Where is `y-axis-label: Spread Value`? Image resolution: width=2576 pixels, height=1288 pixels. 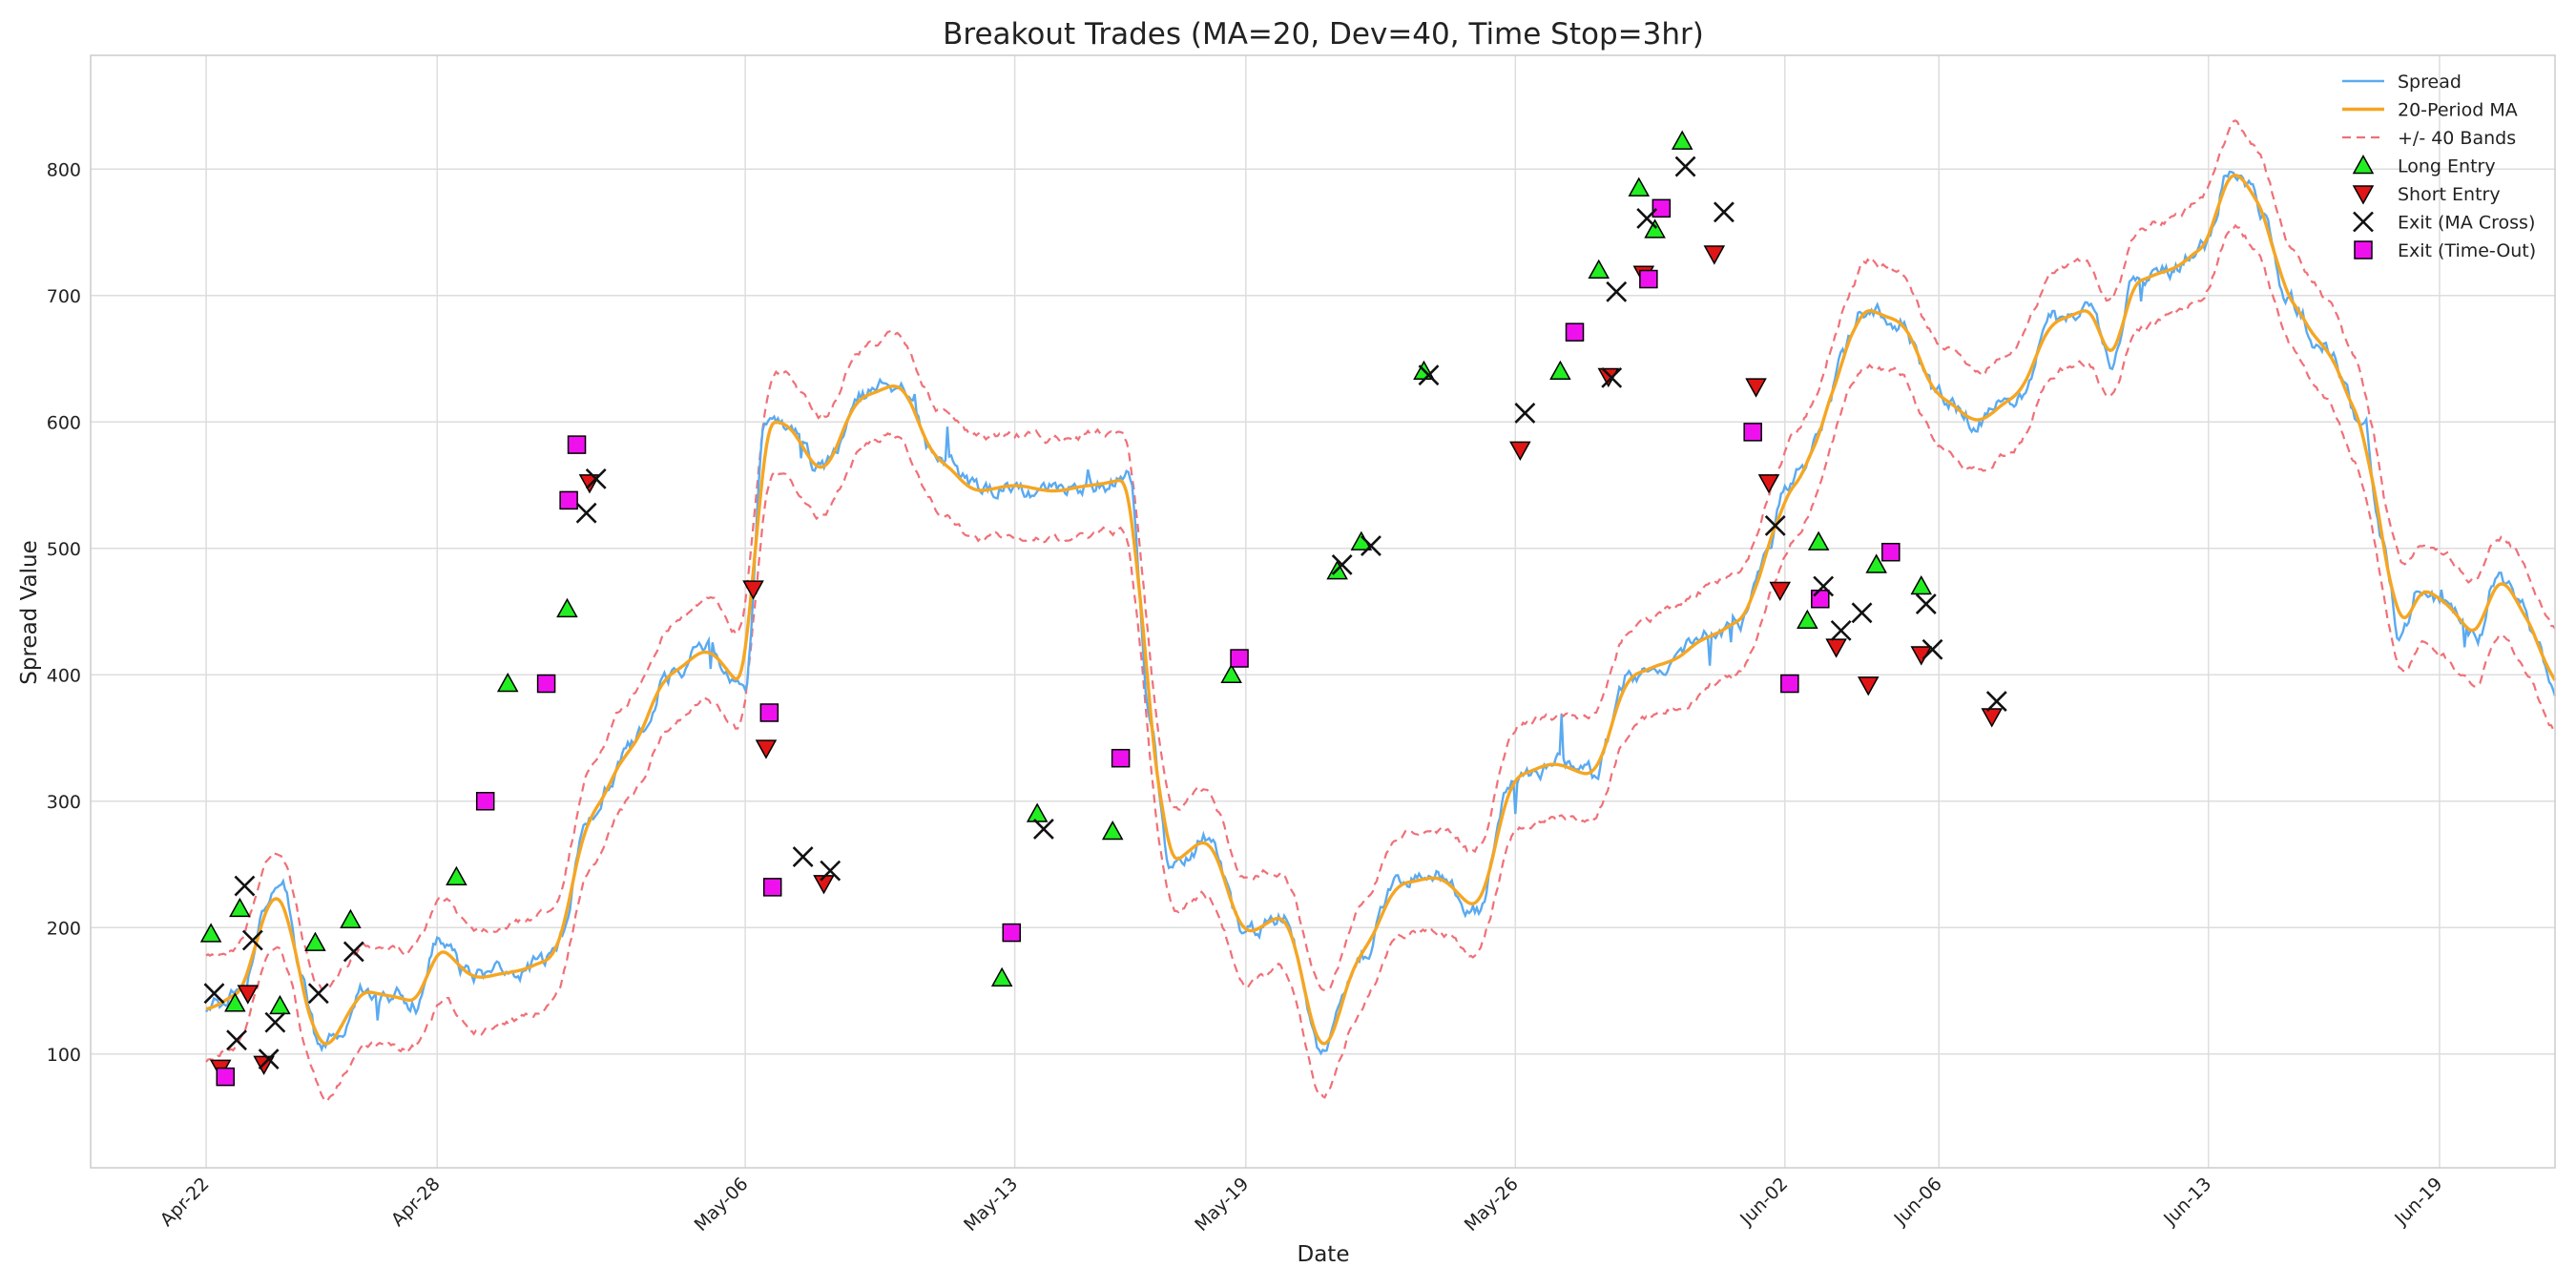
y-axis-label: Spread Value is located at coordinates (29, 612).